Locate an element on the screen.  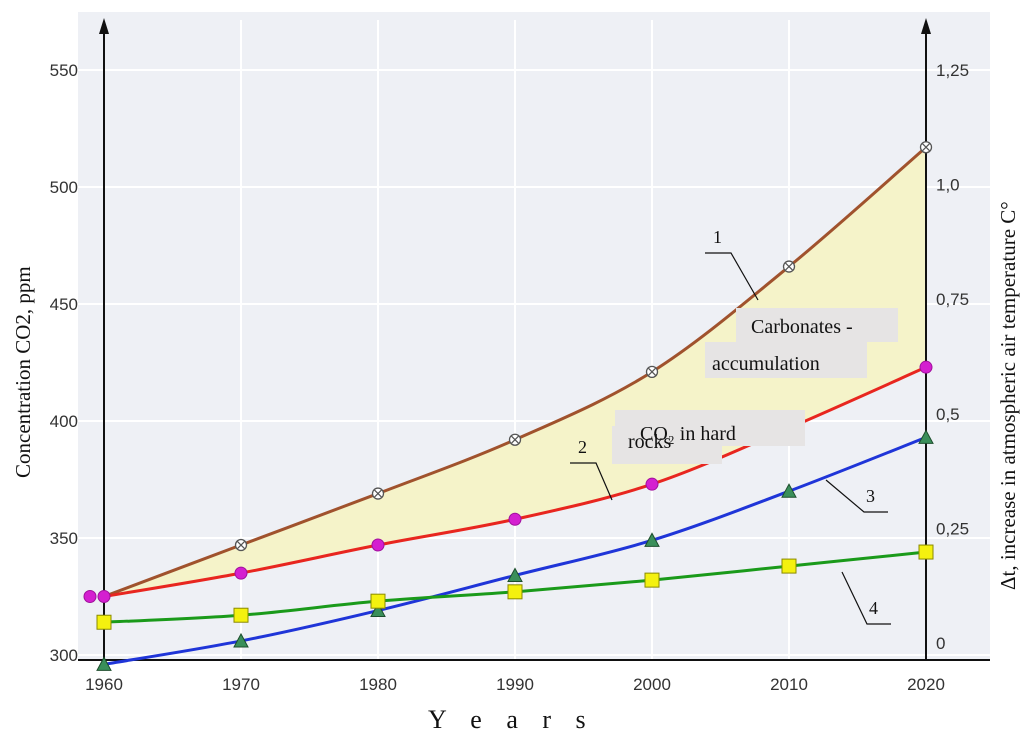
carbonates-label-line1: Carbonates - is located at coordinates (802, 327).